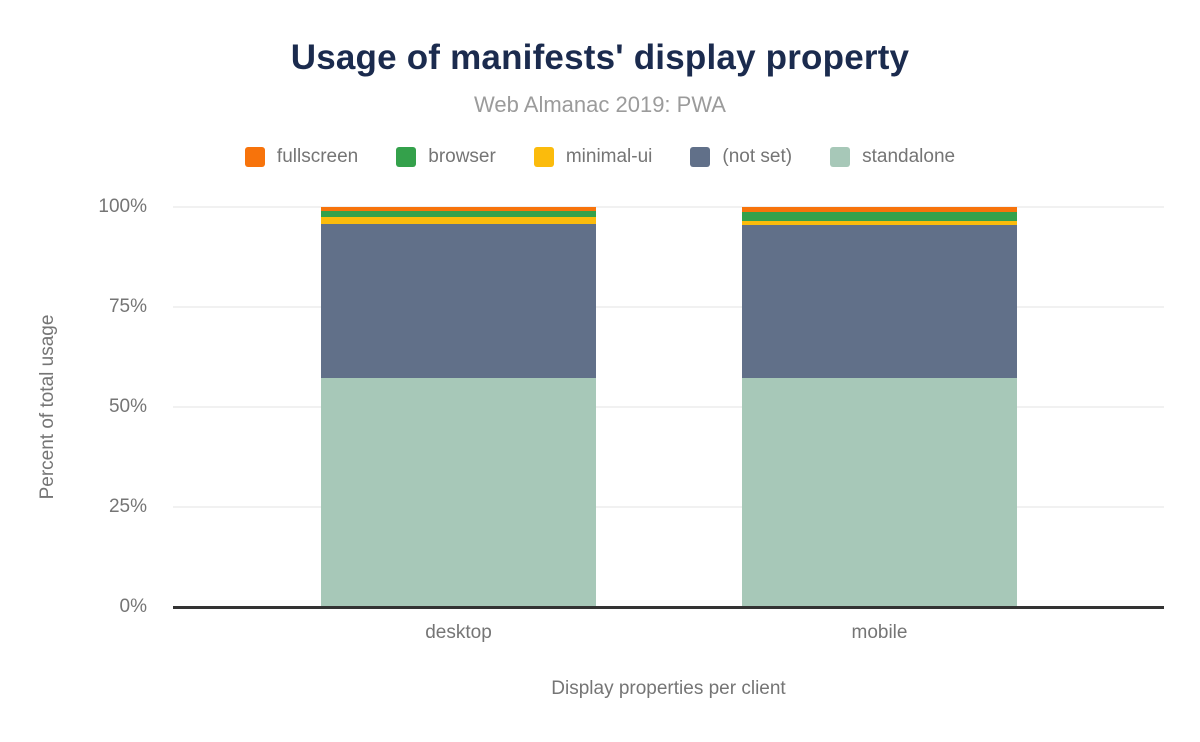 This screenshot has height=742, width=1200. What do you see at coordinates (668, 207) in the screenshot?
I see `gridline-100pct` at bounding box center [668, 207].